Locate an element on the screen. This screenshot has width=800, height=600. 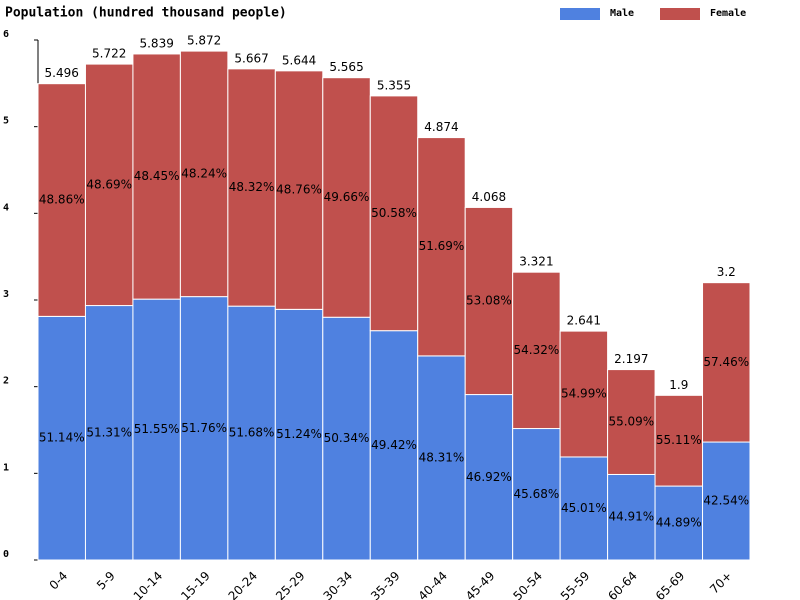
y-tick-label: 3 is located at coordinates (6, 294).